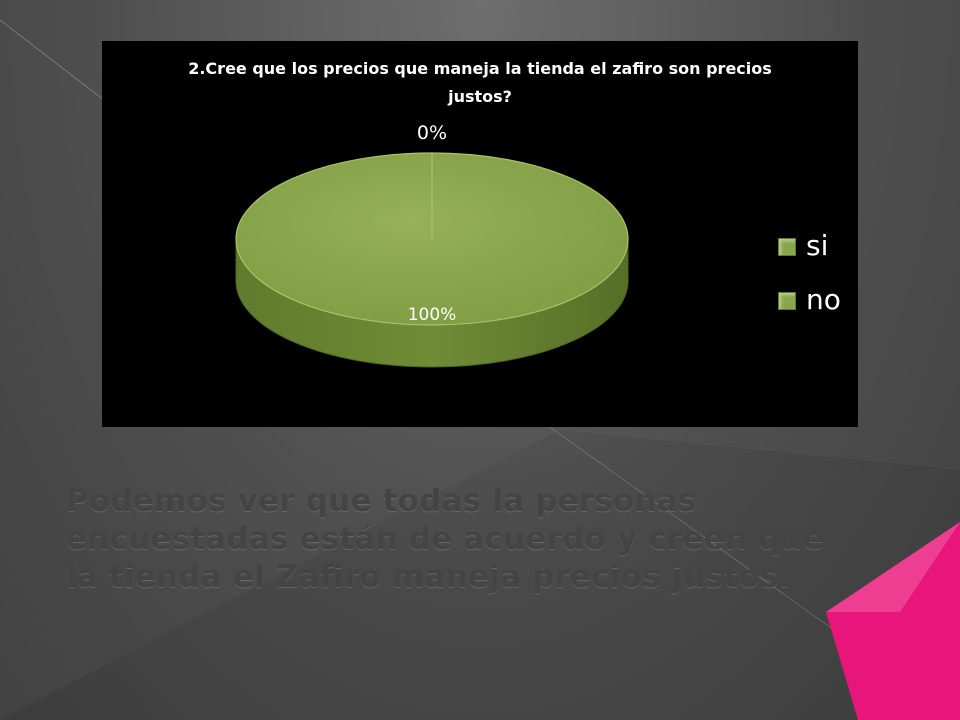 This screenshot has height=720, width=960. Describe the element at coordinates (787, 301) in the screenshot. I see `legend-swatch-no` at that location.